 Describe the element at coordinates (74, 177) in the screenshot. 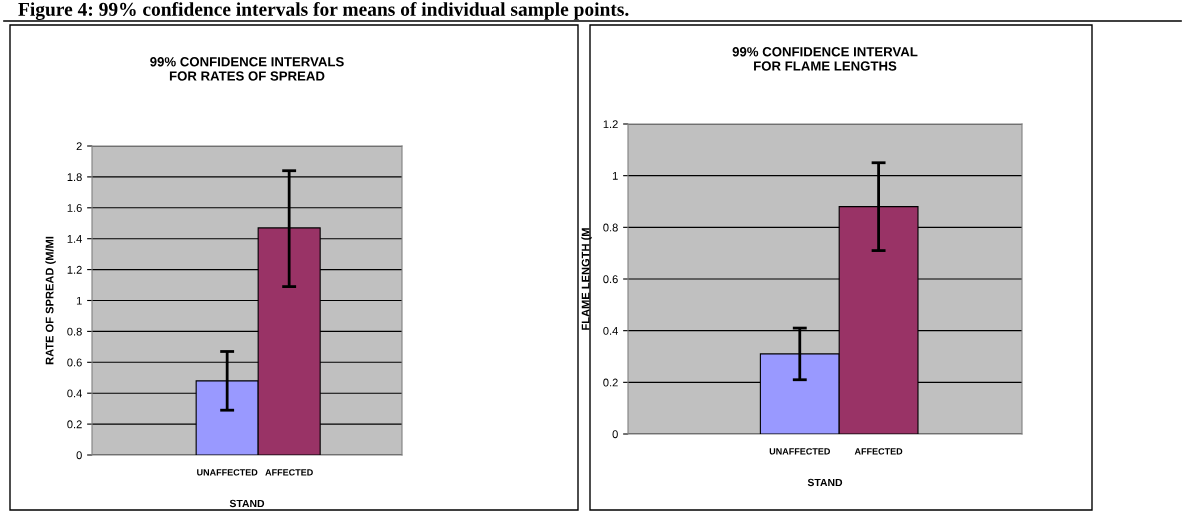

I see `y-tick-label: 1.8` at that location.